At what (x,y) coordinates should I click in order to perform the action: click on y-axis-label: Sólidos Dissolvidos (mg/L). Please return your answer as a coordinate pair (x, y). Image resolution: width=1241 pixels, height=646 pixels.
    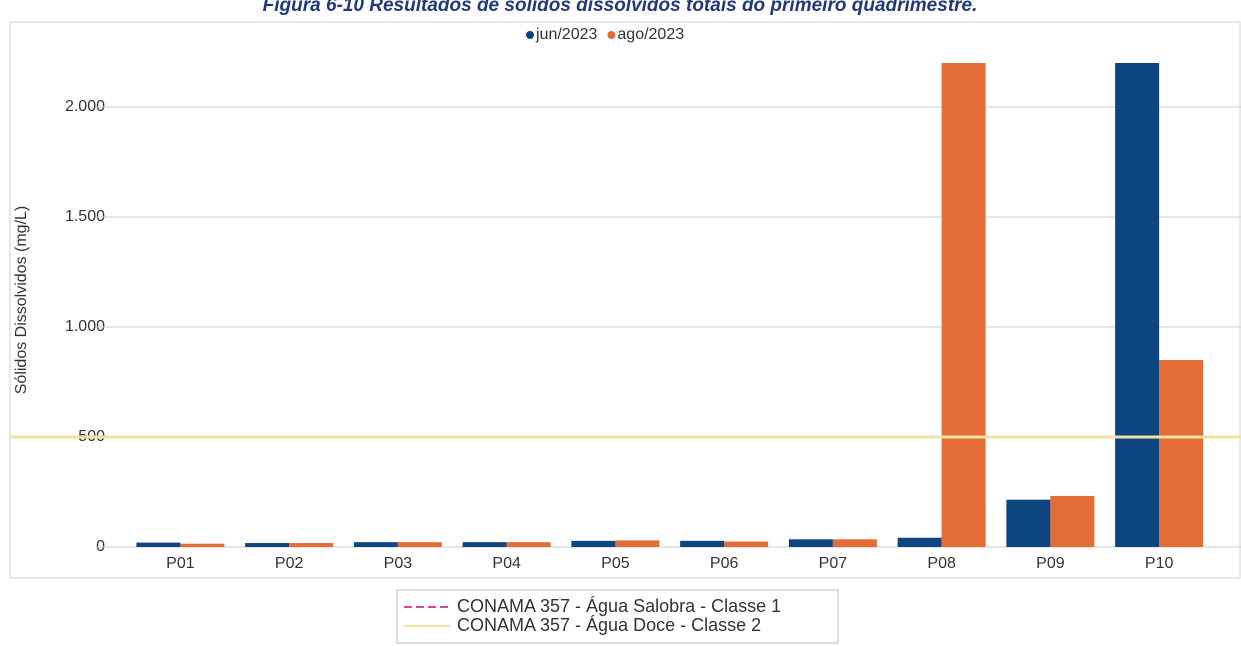
    Looking at the image, I should click on (21, 300).